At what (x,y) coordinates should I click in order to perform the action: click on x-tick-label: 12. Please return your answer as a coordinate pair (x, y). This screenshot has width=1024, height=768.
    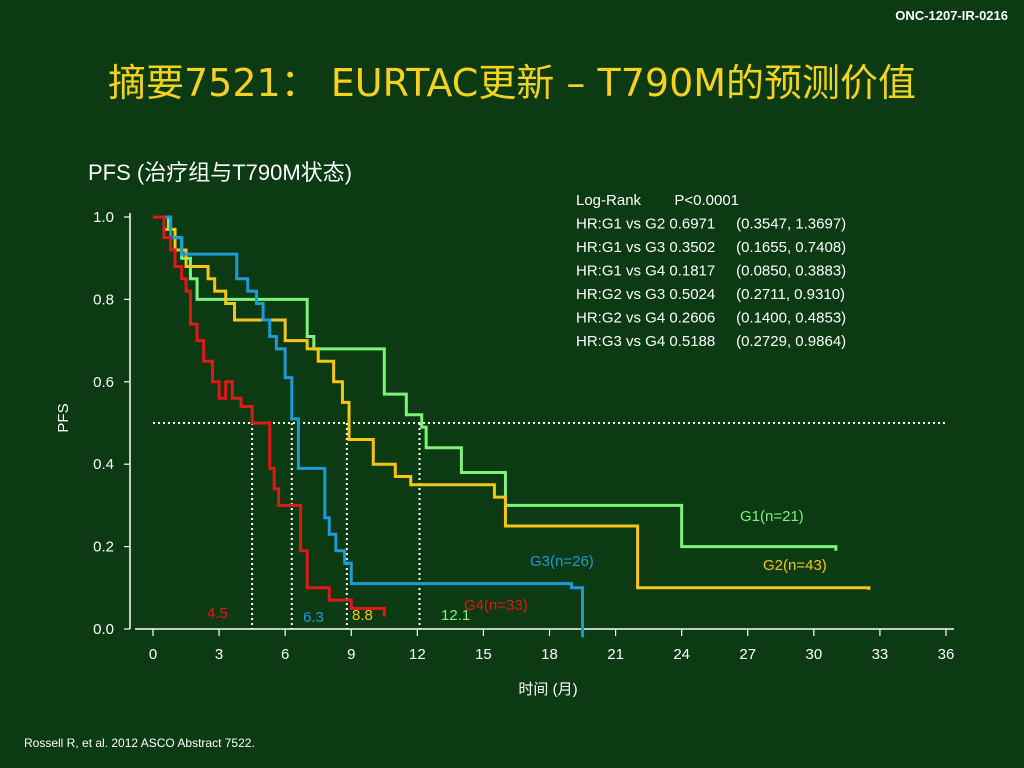
    Looking at the image, I should click on (417, 654).